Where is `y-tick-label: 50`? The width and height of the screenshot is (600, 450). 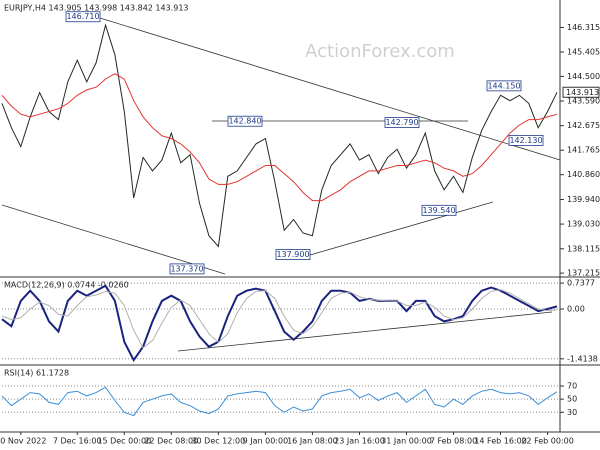 y-tick-label: 50 is located at coordinates (572, 399).